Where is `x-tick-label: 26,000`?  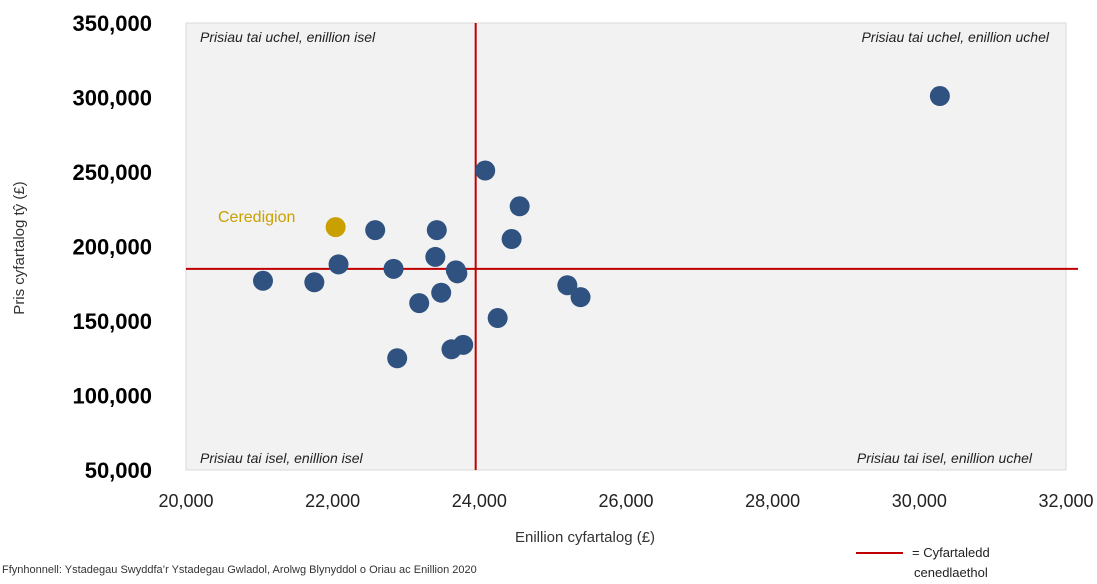
x-tick-label: 26,000 is located at coordinates (625, 501).